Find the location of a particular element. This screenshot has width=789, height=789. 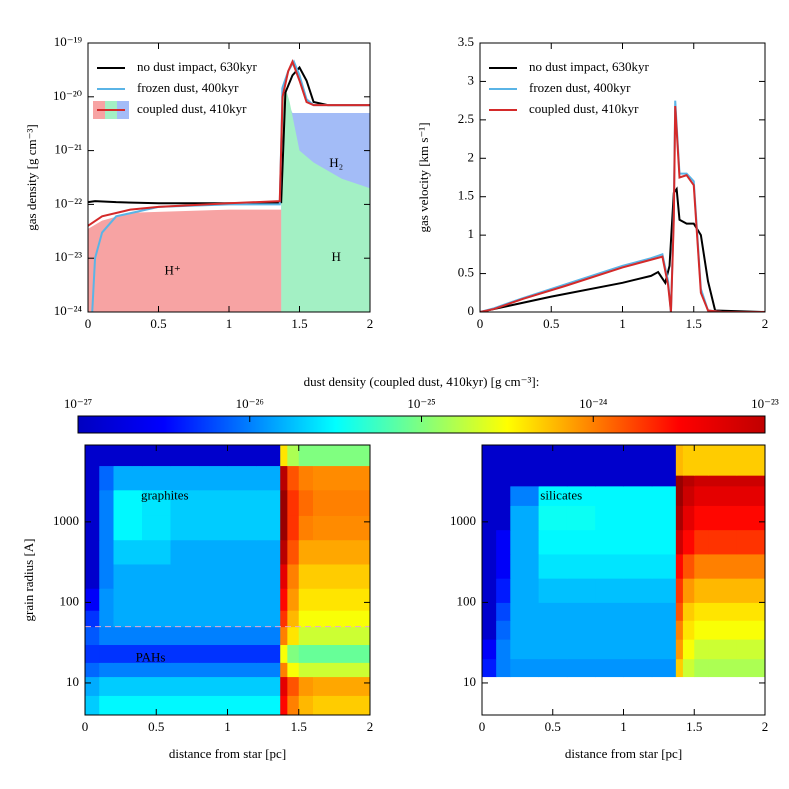

x-tick-label: 1.5 is located at coordinates (299, 323).